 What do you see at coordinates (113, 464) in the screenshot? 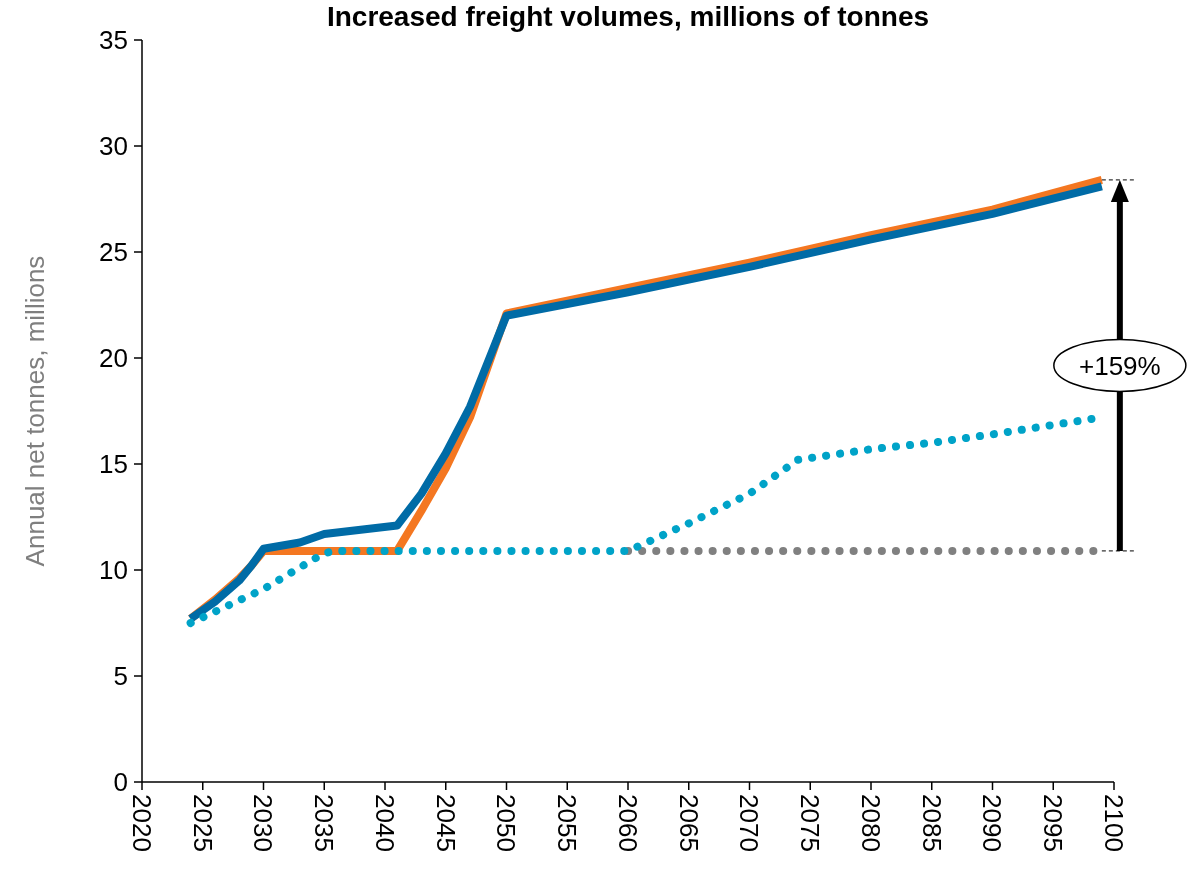
I see `y-tick-label: 15` at bounding box center [113, 464].